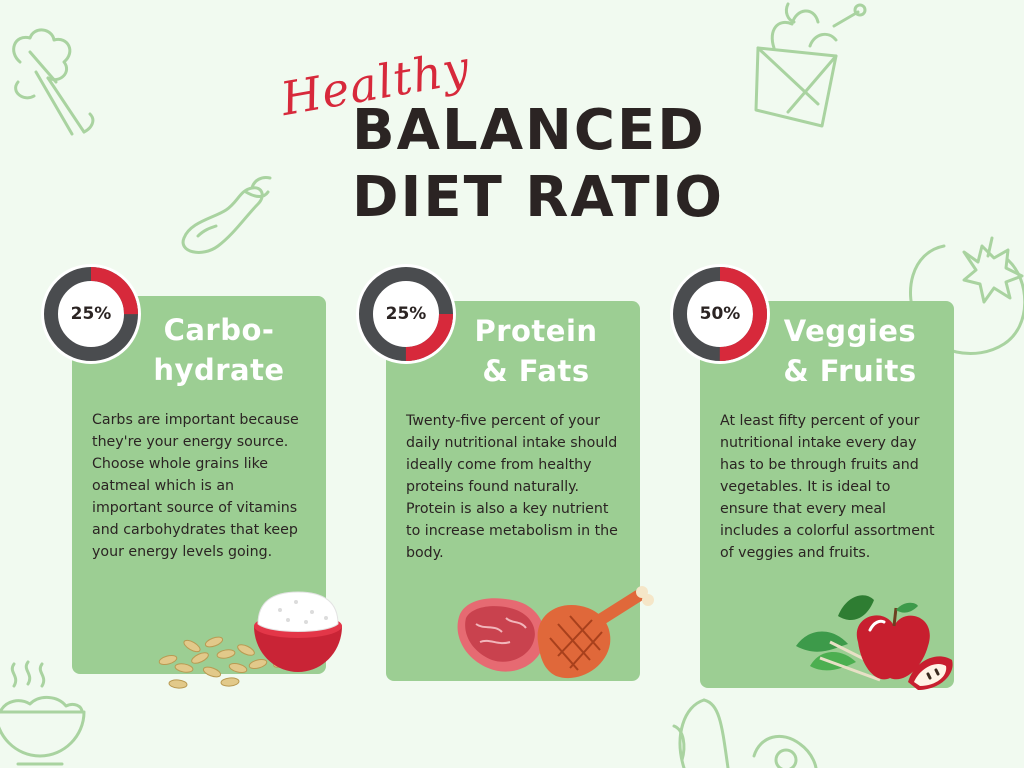  Describe the element at coordinates (538, 197) in the screenshot. I see `title-line-2: DIET RATIO` at that location.